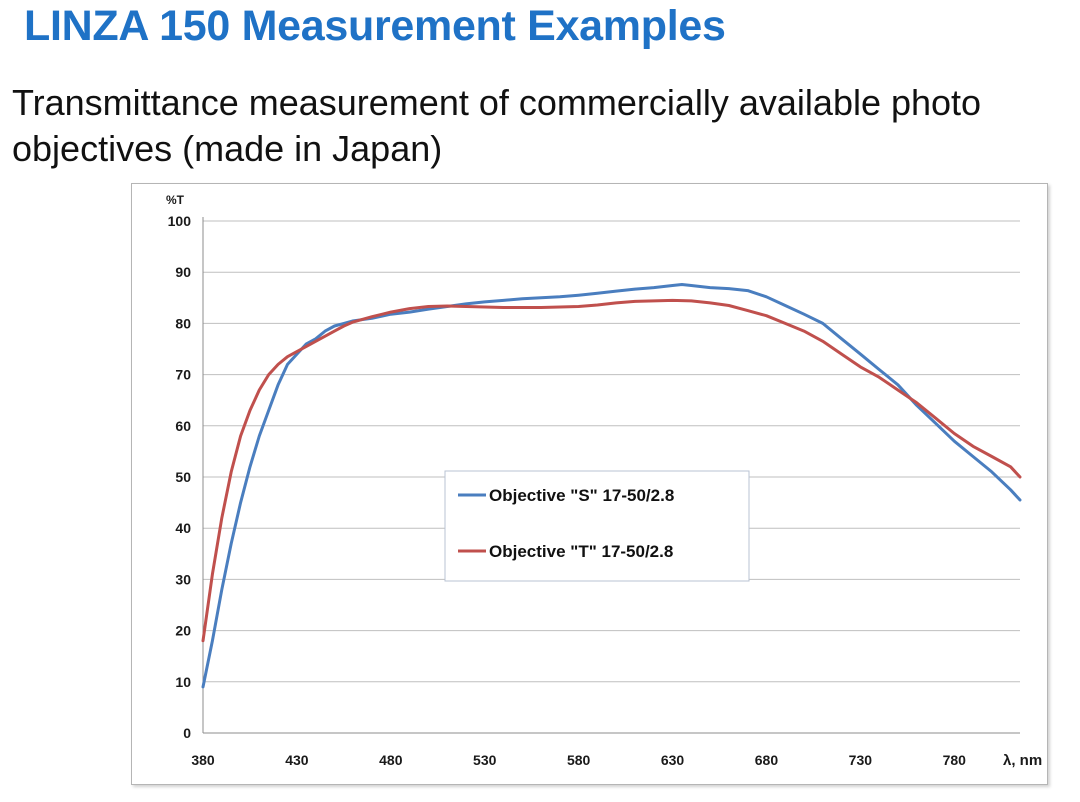 The image size is (1080, 802). What do you see at coordinates (183, 375) in the screenshot?
I see `y-tick-label: 70` at bounding box center [183, 375].